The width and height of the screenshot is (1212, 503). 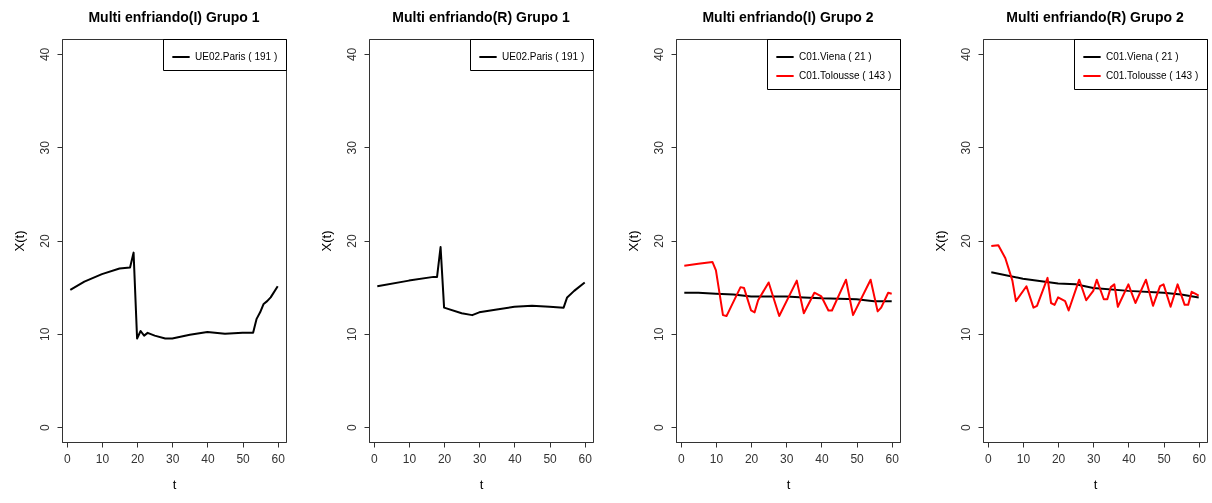 I want to click on chart-title: Multi enfriando(R) Grupo 2, so click(x=1095, y=16).